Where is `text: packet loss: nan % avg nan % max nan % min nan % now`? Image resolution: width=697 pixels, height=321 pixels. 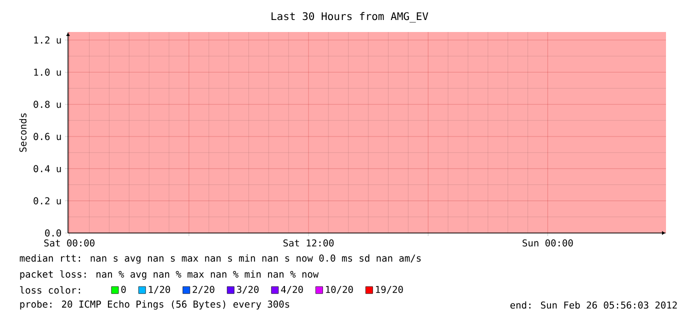 text: packet loss: nan % avg nan % max nan % min nan % now is located at coordinates (169, 275).